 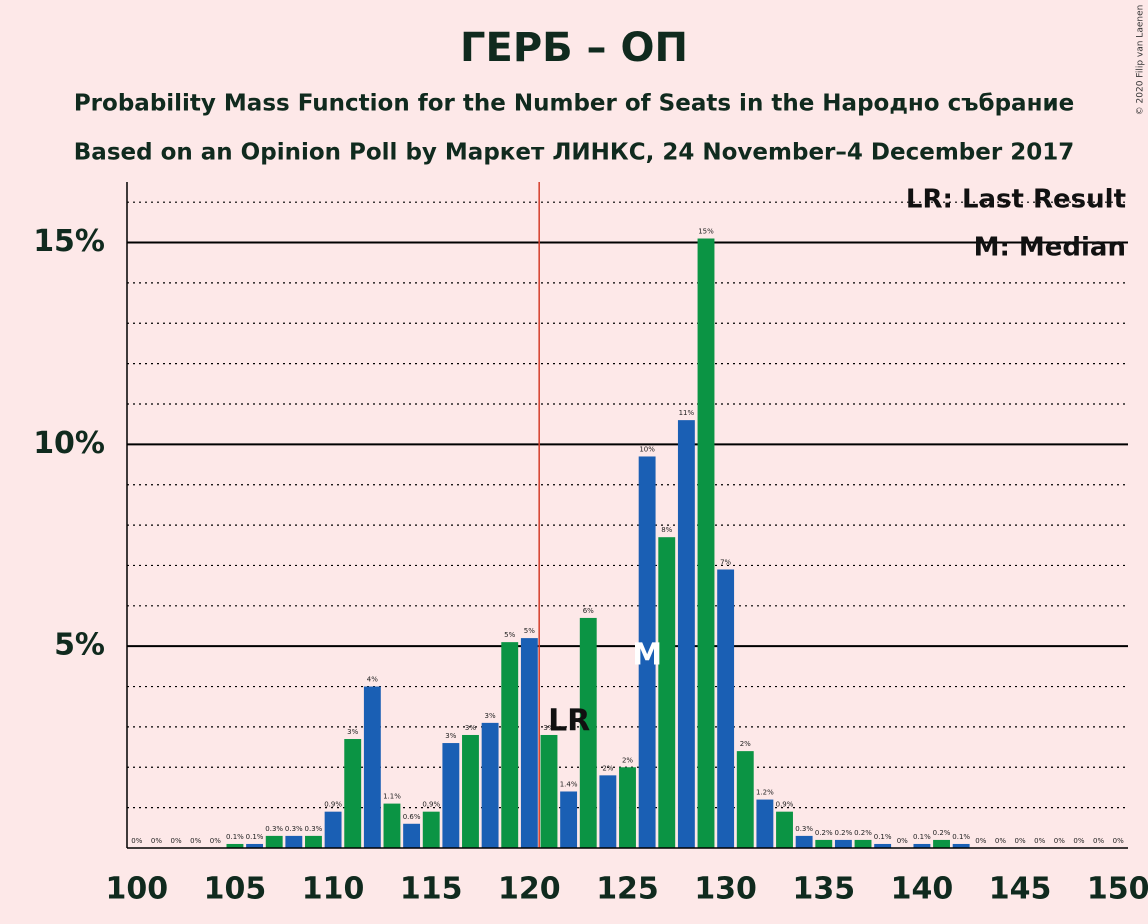 I want to click on data-label: 10%, so click(x=647, y=449).